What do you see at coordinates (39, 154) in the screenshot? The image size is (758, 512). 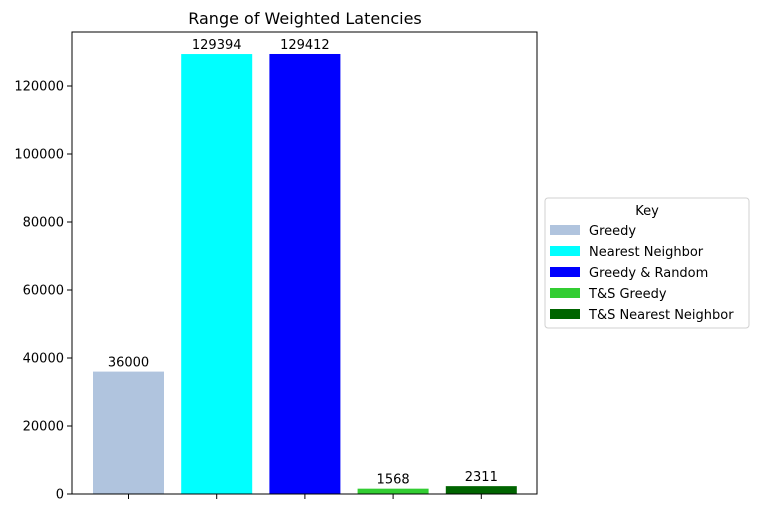 I see `y-tick-label-5: 100000` at bounding box center [39, 154].